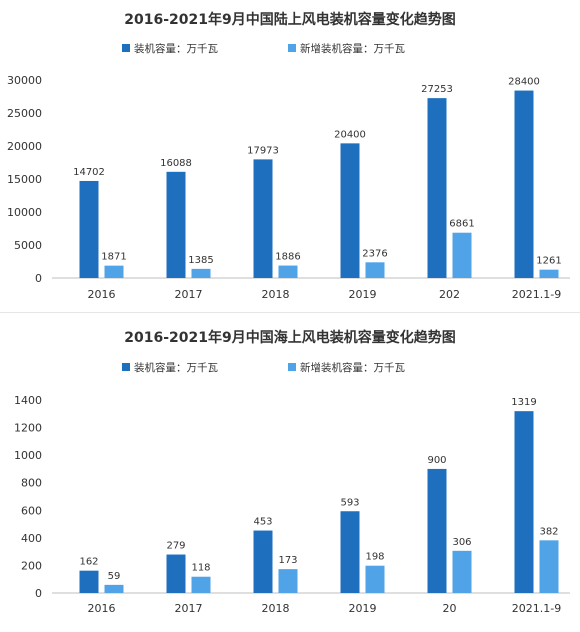 This screenshot has height=632, width=580. Describe the element at coordinates (374, 557) in the screenshot. I see `data-label-new-2019: 198` at that location.